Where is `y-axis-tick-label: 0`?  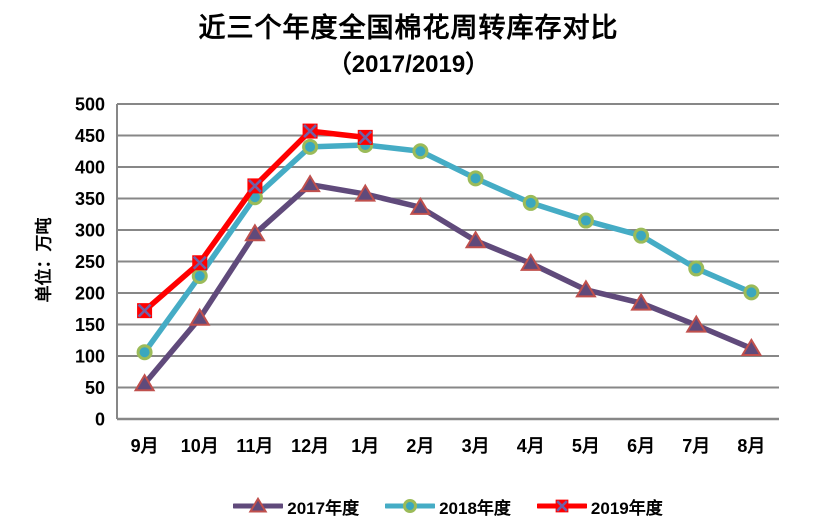
y-axis-tick-label: 0 is located at coordinates (100, 419).